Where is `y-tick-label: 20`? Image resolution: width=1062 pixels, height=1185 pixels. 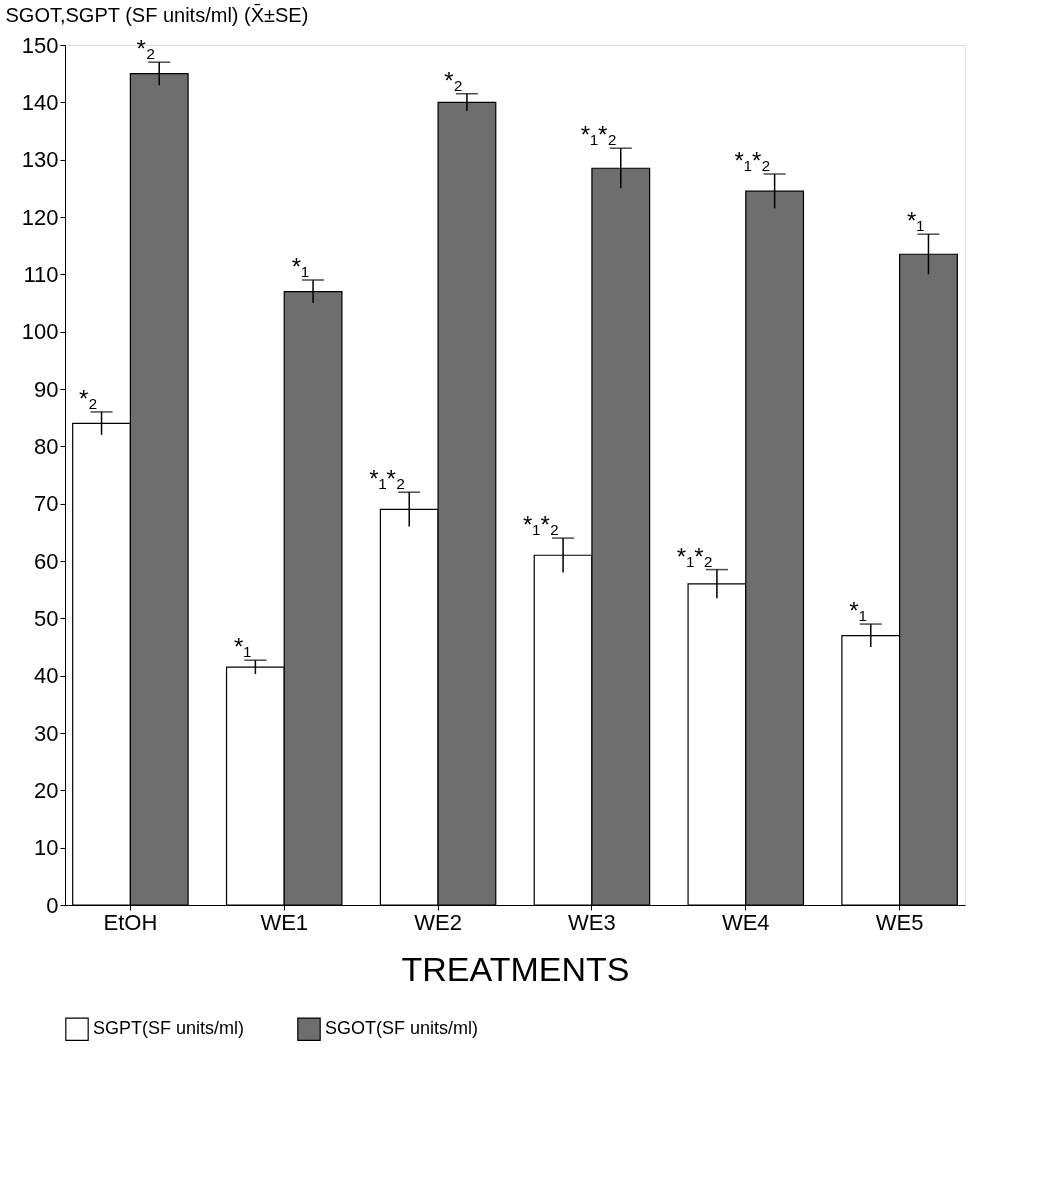
y-tick-label: 20 is located at coordinates (46, 790).